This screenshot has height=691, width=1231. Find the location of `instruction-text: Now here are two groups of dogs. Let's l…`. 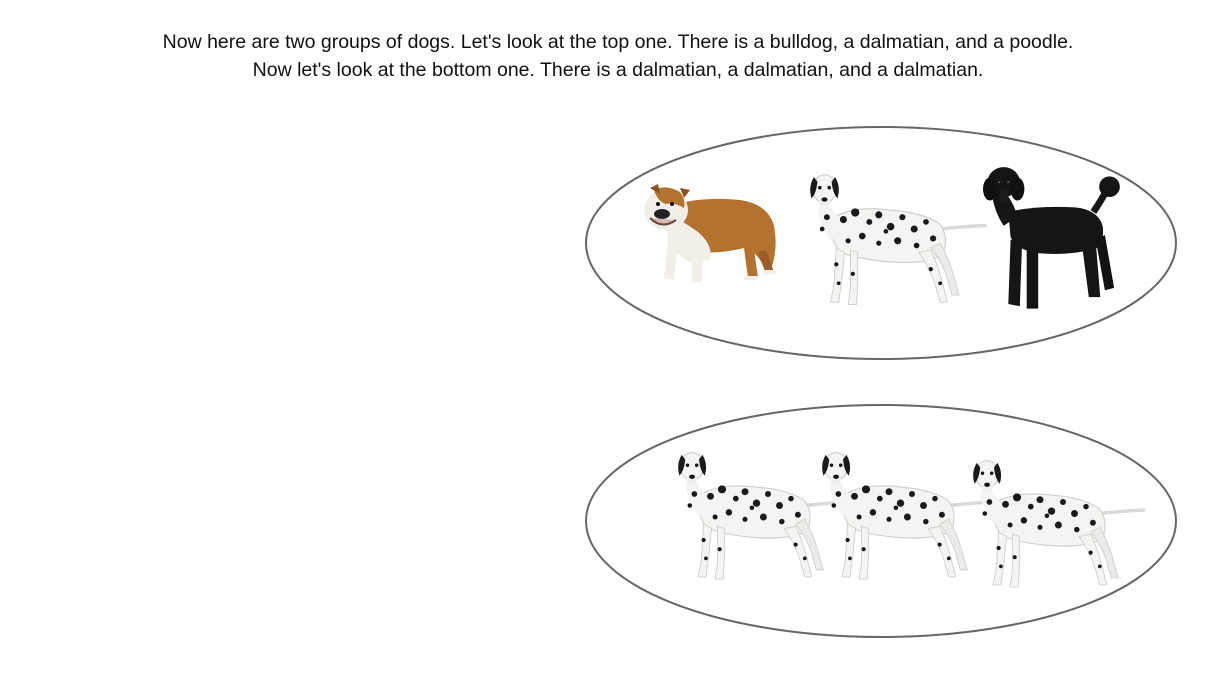

instruction-text: Now here are two groups of dogs. Let's l… is located at coordinates (615, 56).